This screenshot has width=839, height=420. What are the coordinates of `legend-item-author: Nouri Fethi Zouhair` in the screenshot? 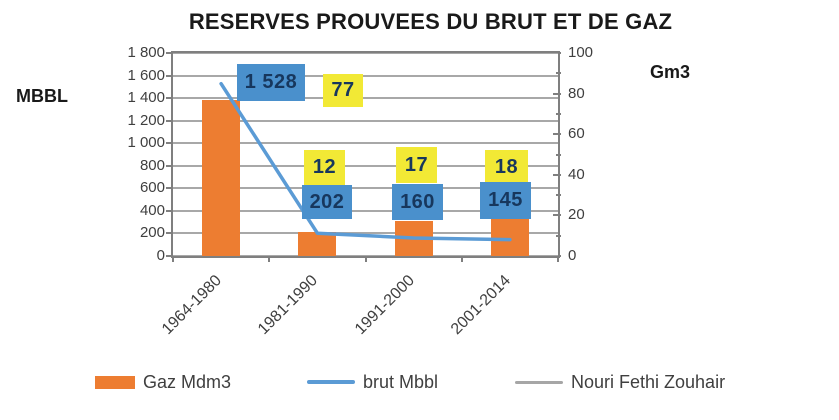 It's located at (620, 382).